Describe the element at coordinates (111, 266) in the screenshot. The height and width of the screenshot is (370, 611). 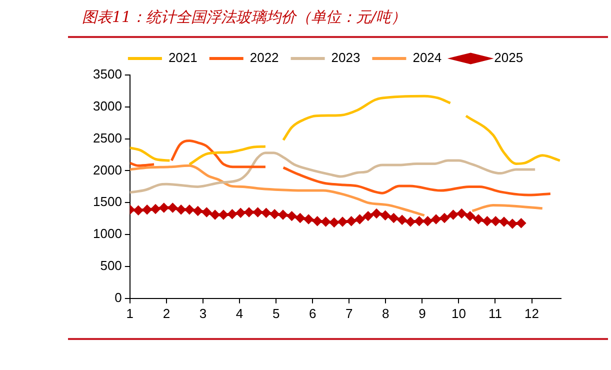
I see `y-tick-label: 500` at that location.